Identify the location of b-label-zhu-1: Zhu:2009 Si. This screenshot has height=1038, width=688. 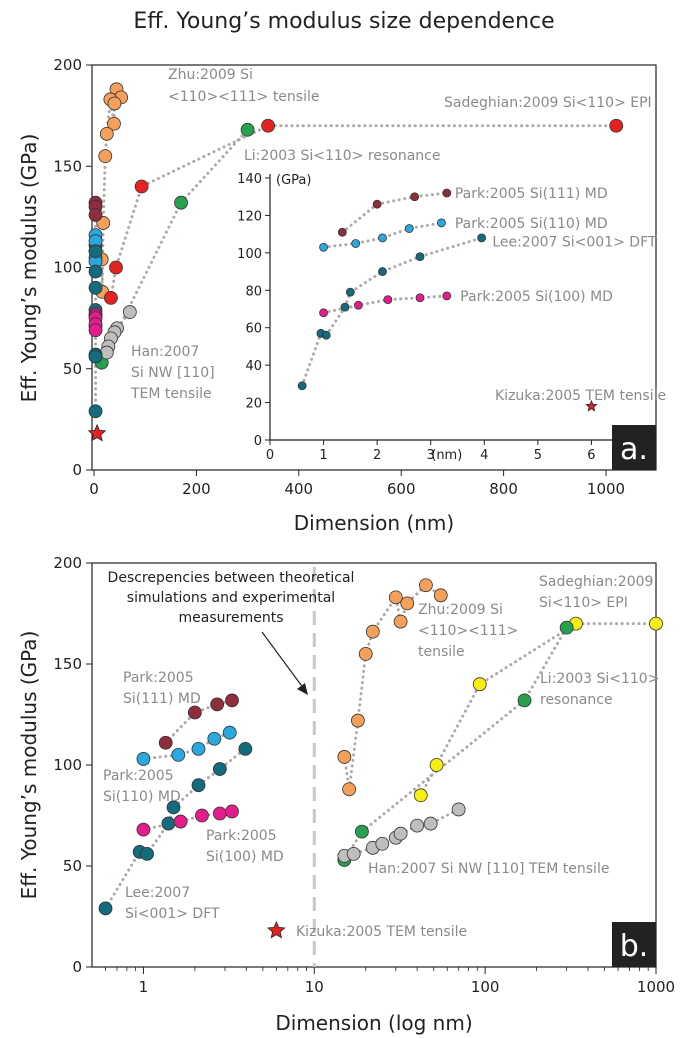
(460, 610).